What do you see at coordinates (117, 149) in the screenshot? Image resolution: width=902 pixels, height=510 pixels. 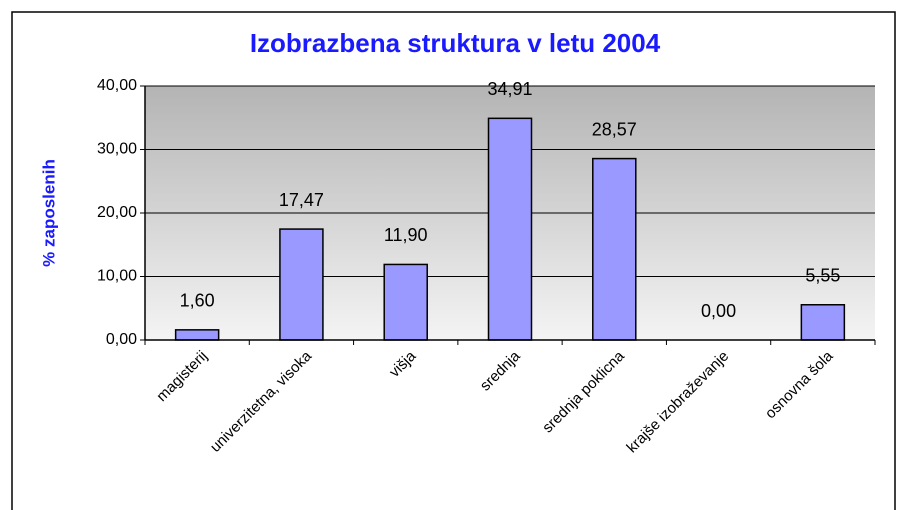 I see `y-tick-label: 30,00` at bounding box center [117, 149].